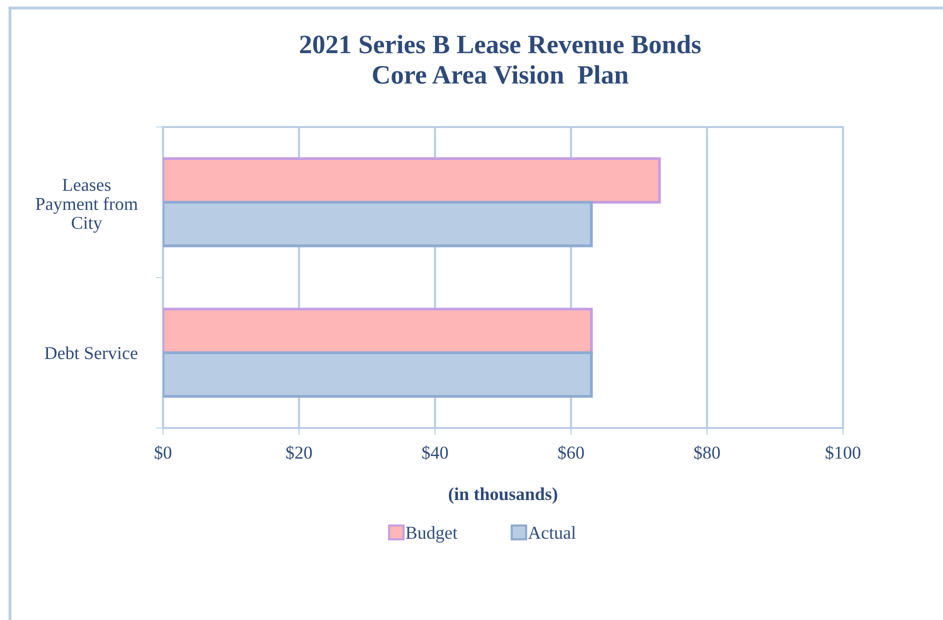  What do you see at coordinates (843, 453) in the screenshot?
I see `x-tick-label: $100` at bounding box center [843, 453].